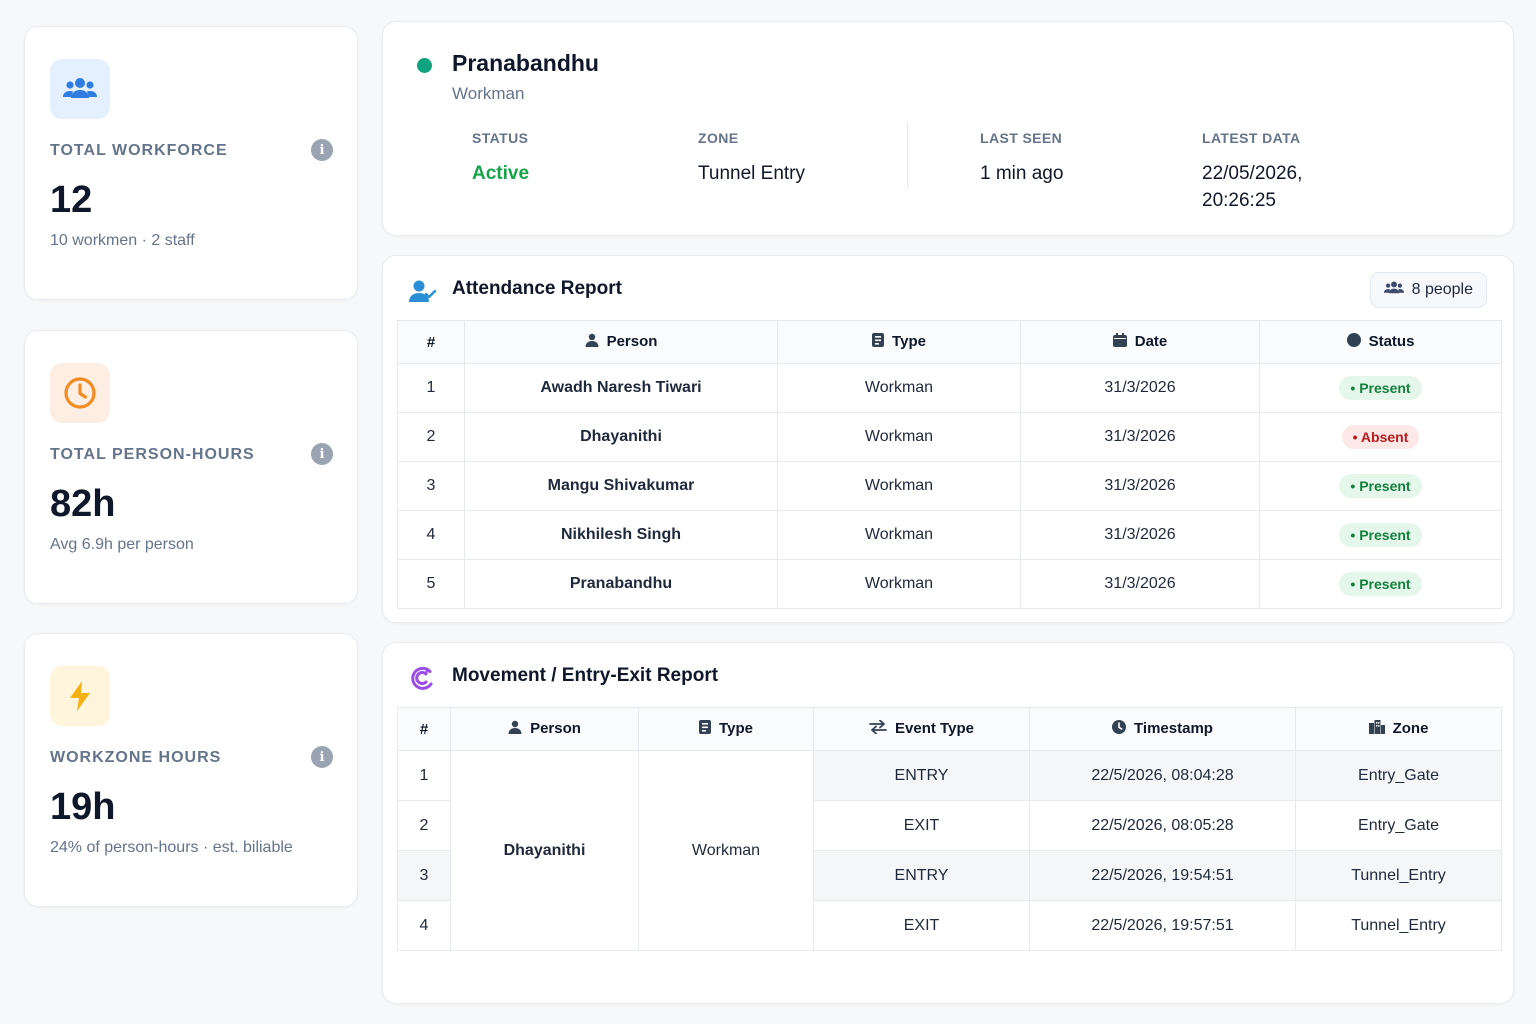  I want to click on event-timestamp: 22/5/2026, 08:05:28, so click(1162, 825).